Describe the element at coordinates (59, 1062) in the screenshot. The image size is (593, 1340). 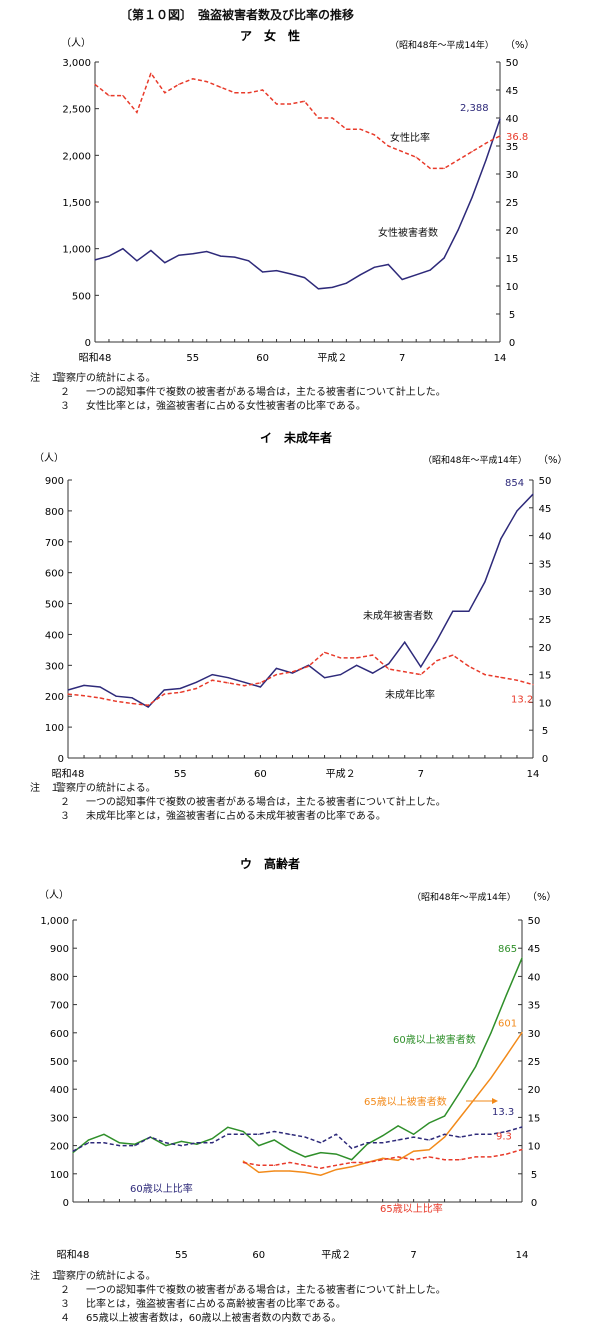
I see `left-tick-label: 500` at that location.